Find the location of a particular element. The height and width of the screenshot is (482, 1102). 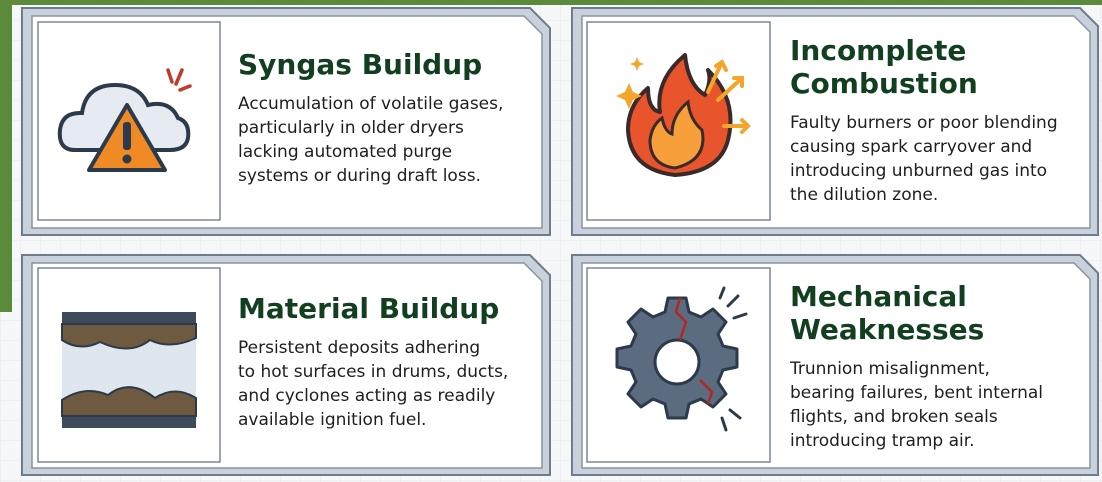

card-description: causing spark carryover and is located at coordinates (911, 147).